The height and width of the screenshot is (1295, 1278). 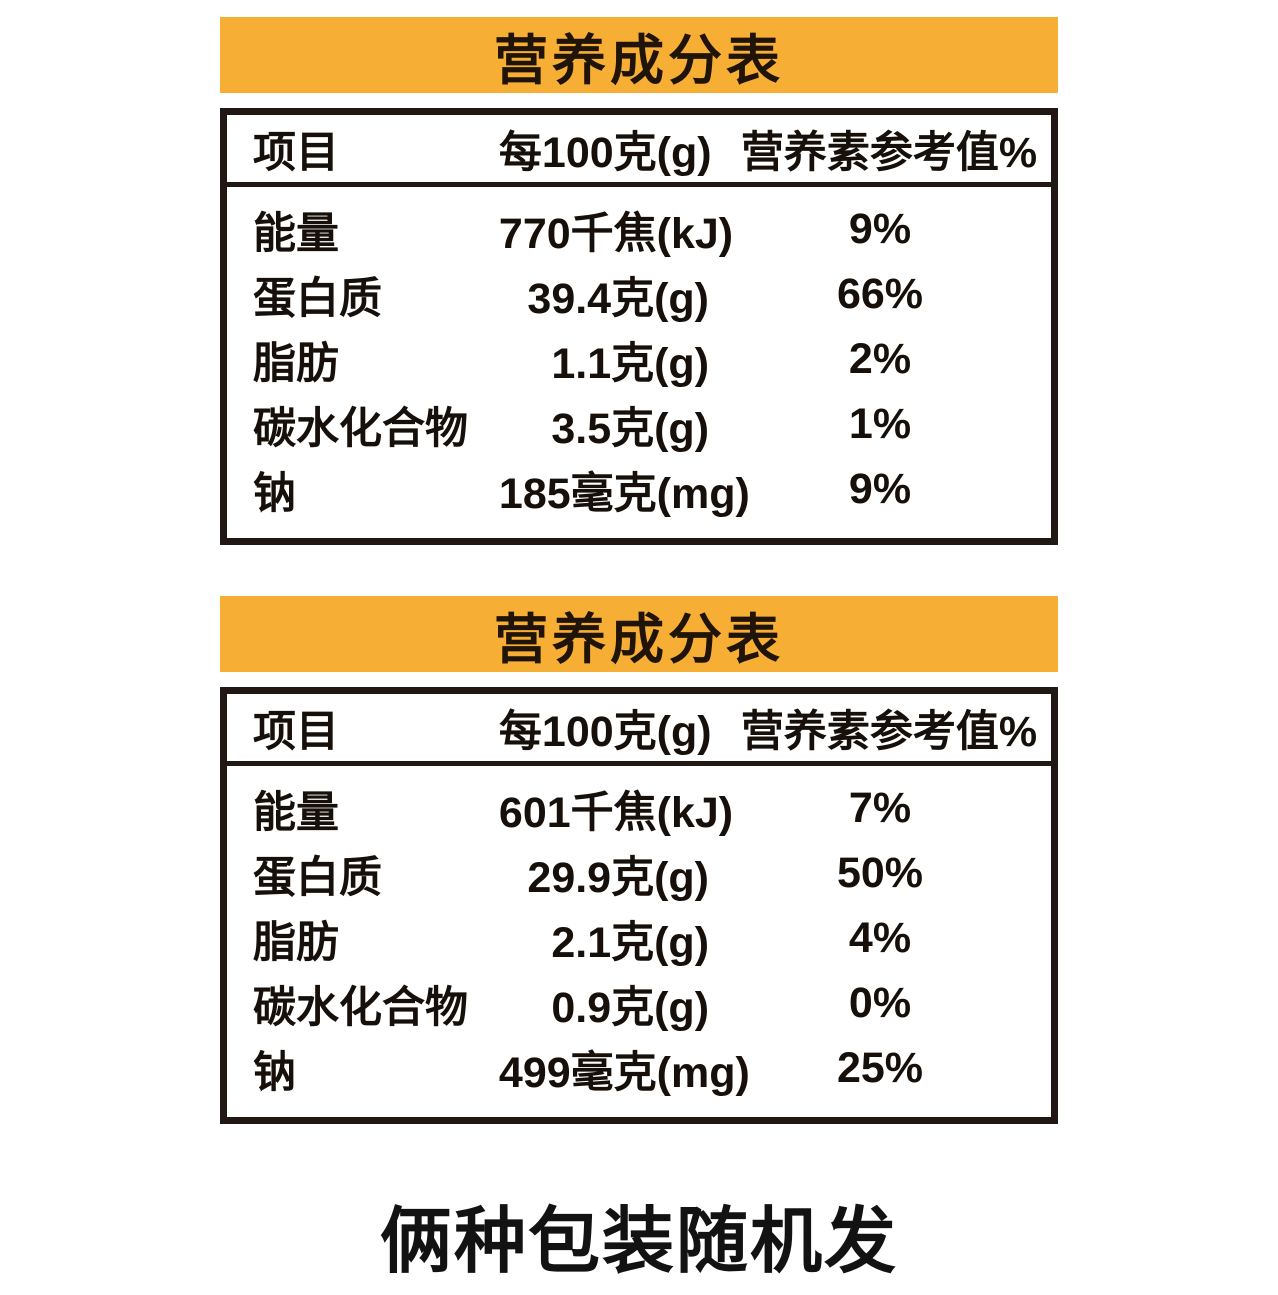 What do you see at coordinates (880, 424) in the screenshot?
I see `nrv-cell: 1%` at bounding box center [880, 424].